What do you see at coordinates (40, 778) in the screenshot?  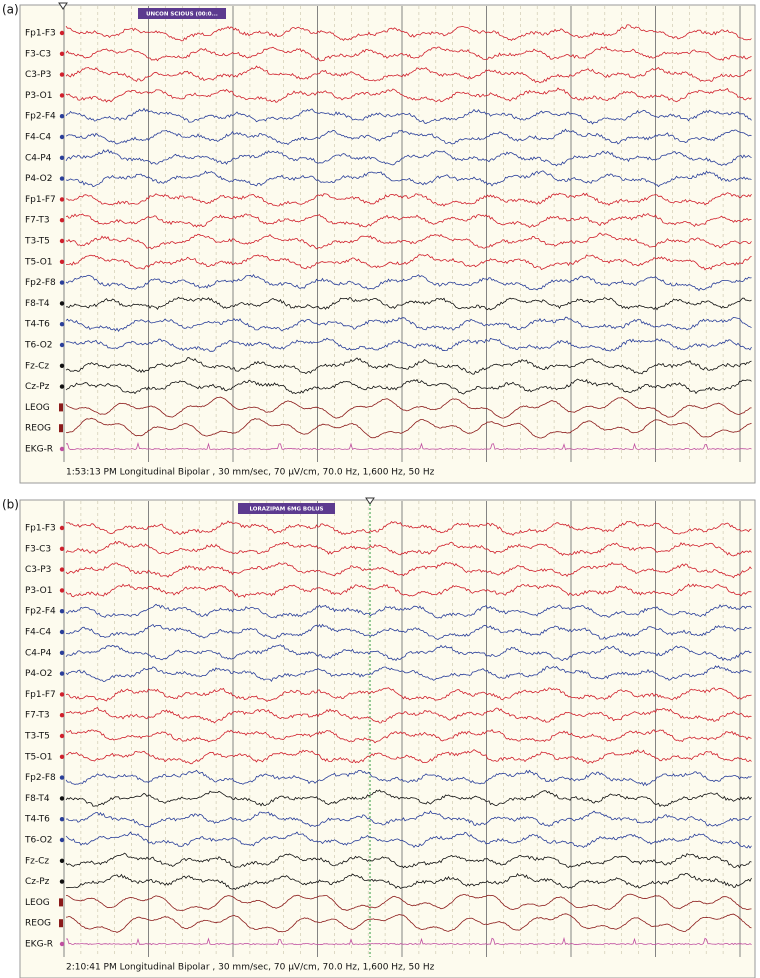 I see `channel-label: Fp2-F8` at bounding box center [40, 778].